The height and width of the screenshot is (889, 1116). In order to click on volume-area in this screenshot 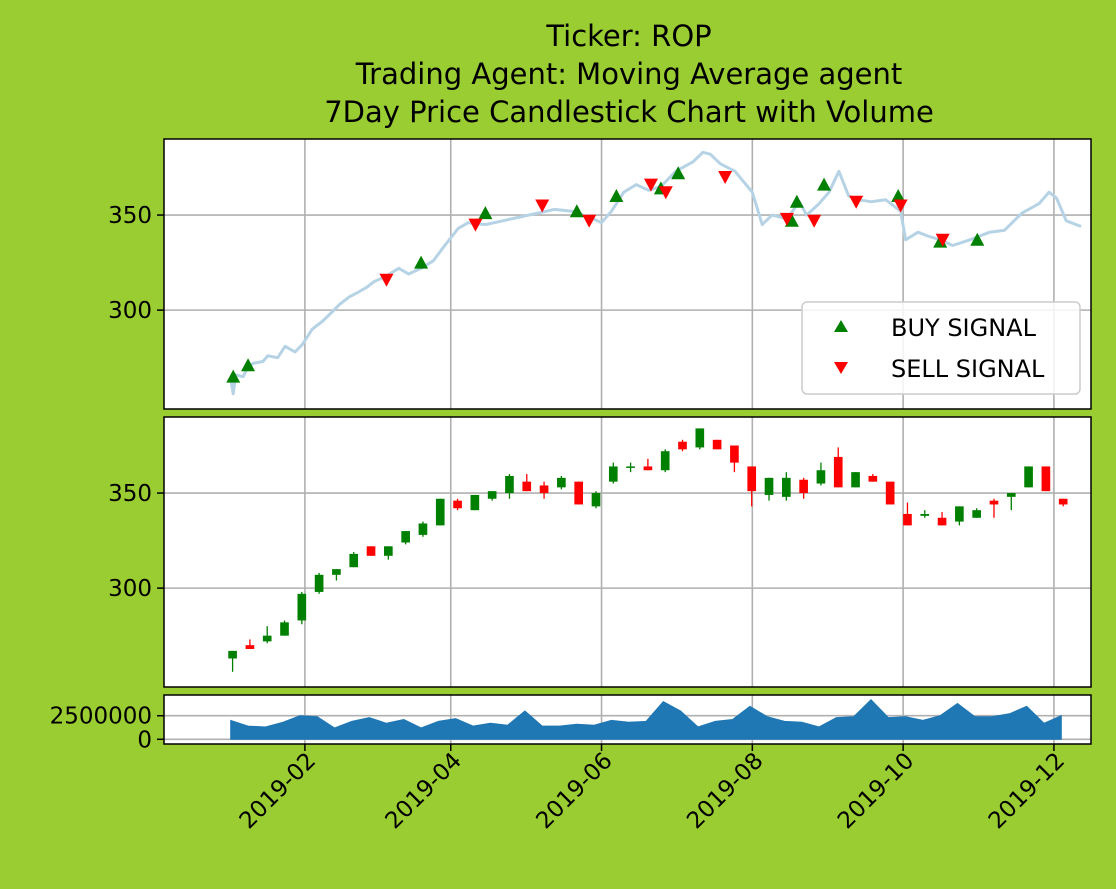, I will do `click(646, 719)`.